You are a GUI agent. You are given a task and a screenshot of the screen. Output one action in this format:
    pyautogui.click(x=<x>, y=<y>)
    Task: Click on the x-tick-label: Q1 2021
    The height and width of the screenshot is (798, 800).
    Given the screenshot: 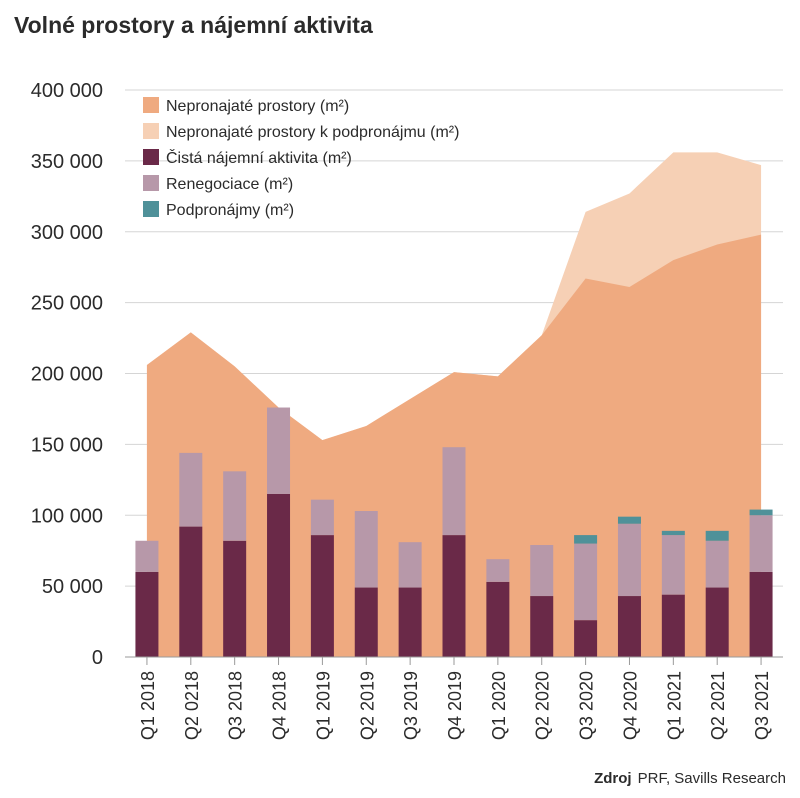 What is the action you would take?
    pyautogui.click(x=674, y=705)
    